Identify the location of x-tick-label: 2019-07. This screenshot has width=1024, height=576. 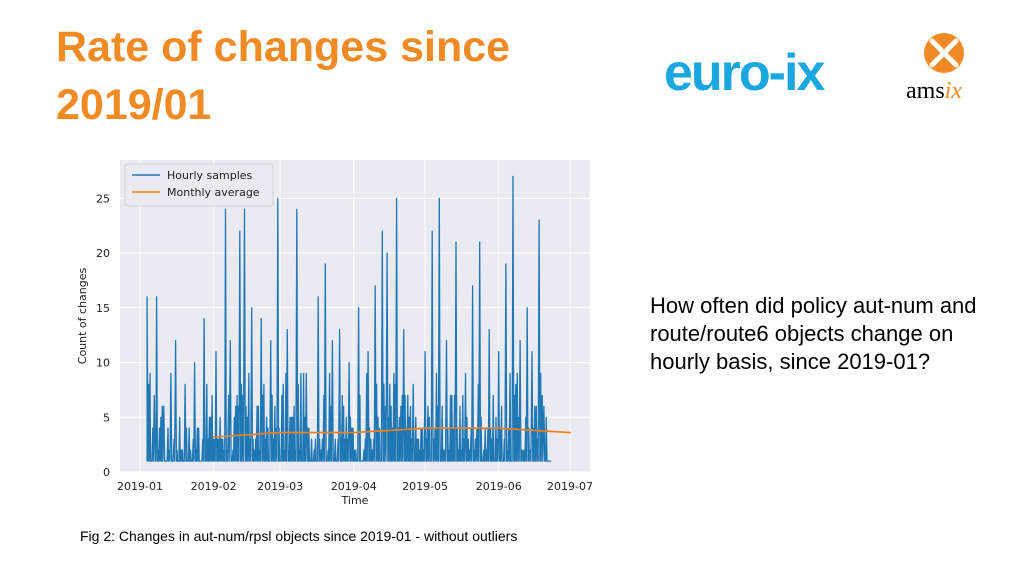
(570, 486).